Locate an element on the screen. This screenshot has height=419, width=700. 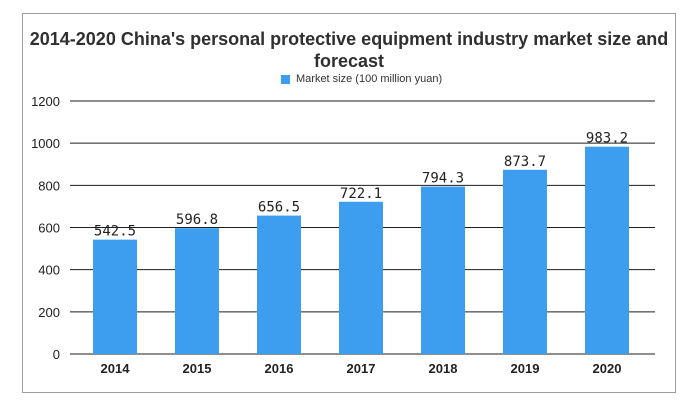
x-axis-category-labels: 2014 2015 2016 2017 2018 2019 2020 is located at coordinates (361, 368).